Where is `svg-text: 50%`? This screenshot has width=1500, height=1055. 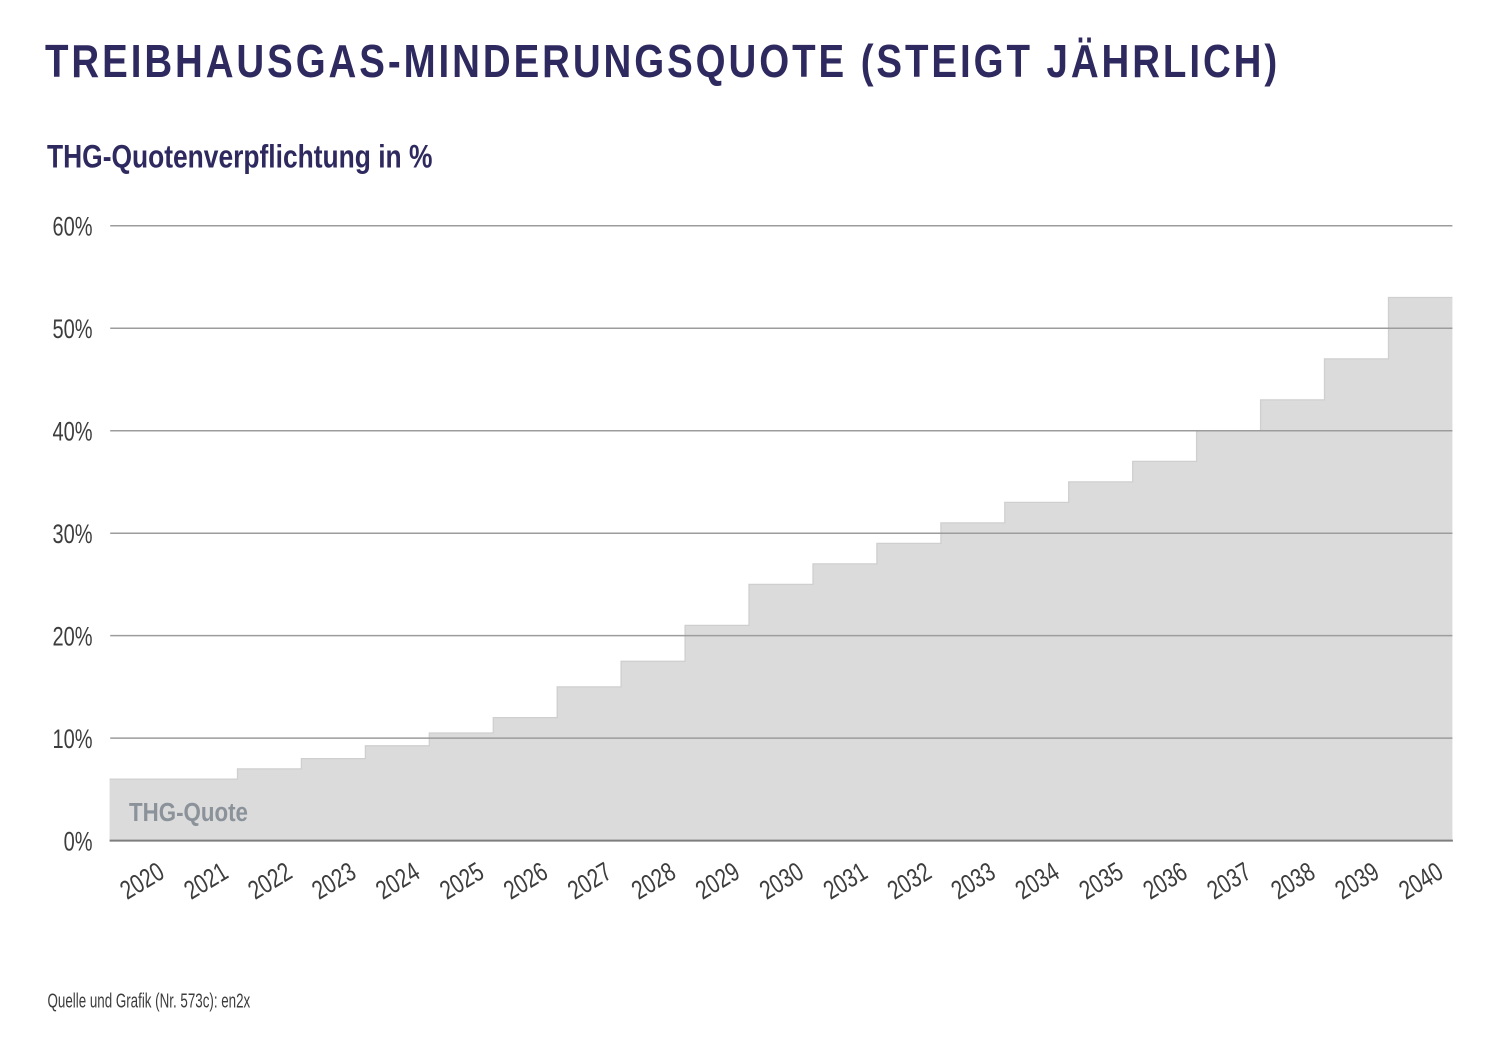 svg-text: 50% is located at coordinates (72, 328).